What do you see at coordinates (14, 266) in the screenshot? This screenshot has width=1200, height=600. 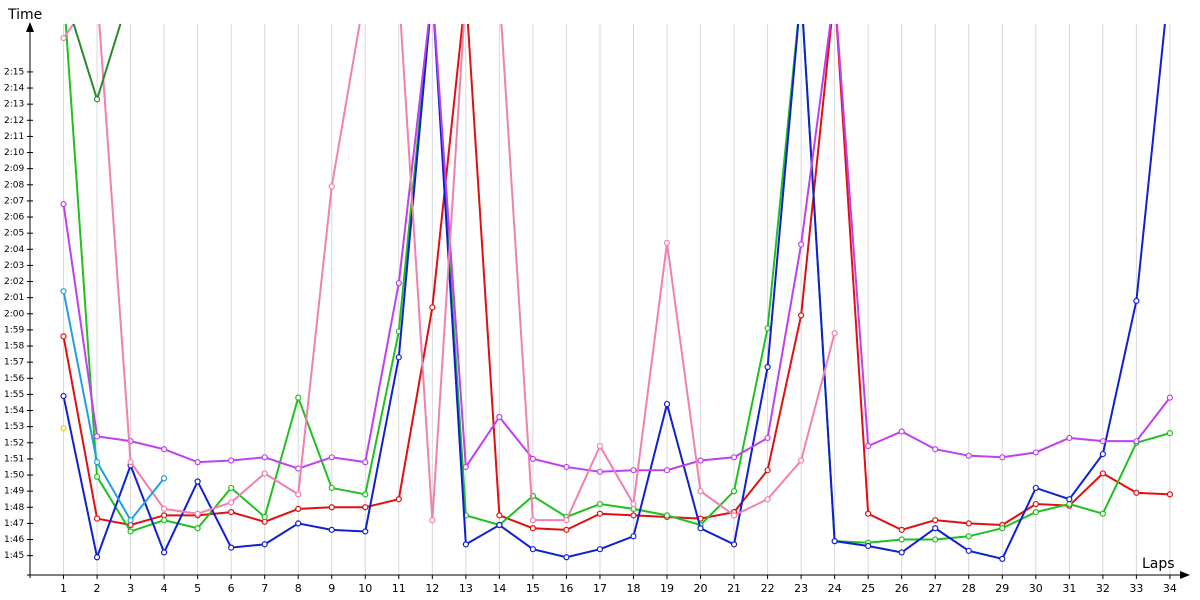 I see `y-tick-label: 2:03` at bounding box center [14, 266].